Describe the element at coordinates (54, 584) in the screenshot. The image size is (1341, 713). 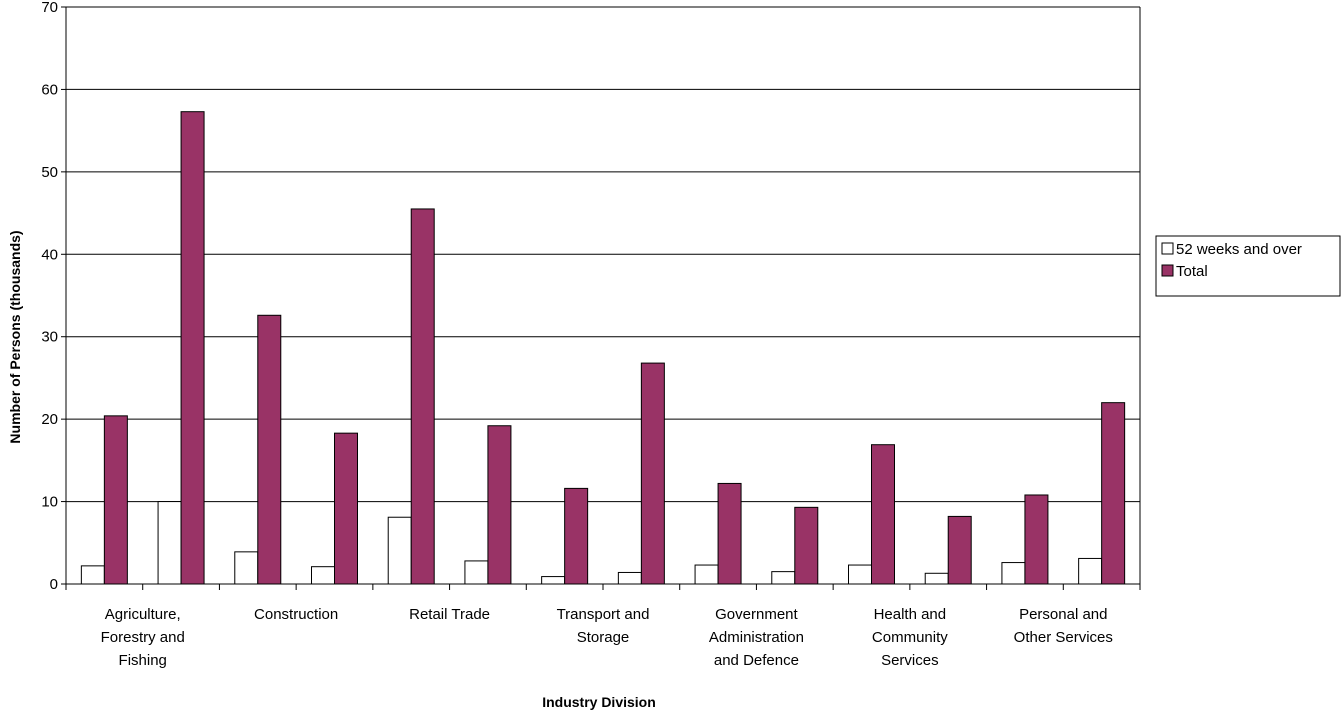
I see `y-tick-label: 0` at that location.